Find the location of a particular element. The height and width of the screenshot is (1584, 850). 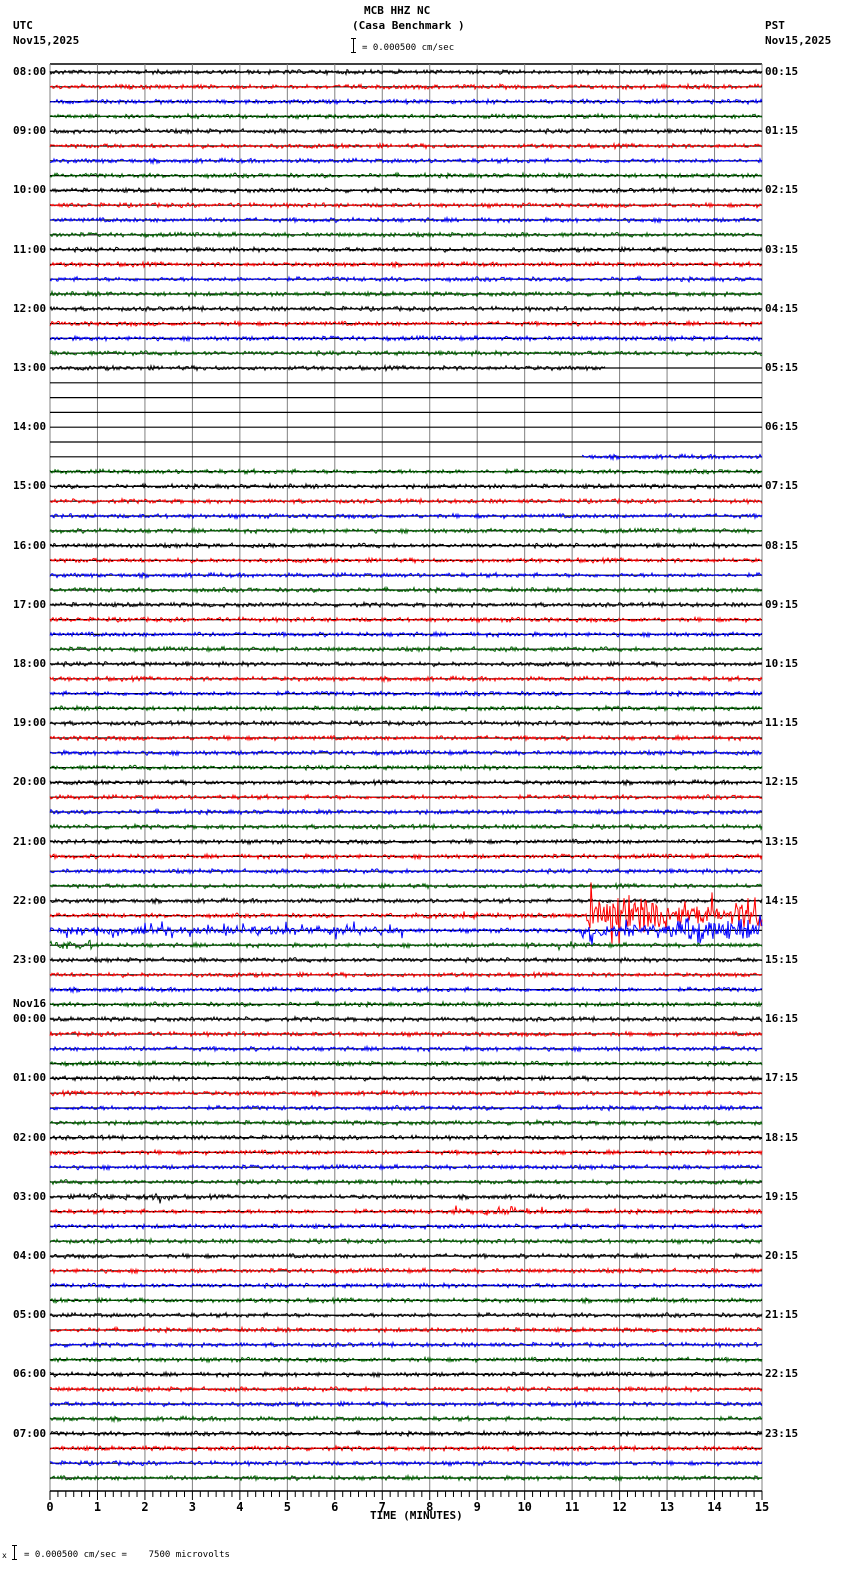

x-tick-label: 11 is located at coordinates (572, 1507).